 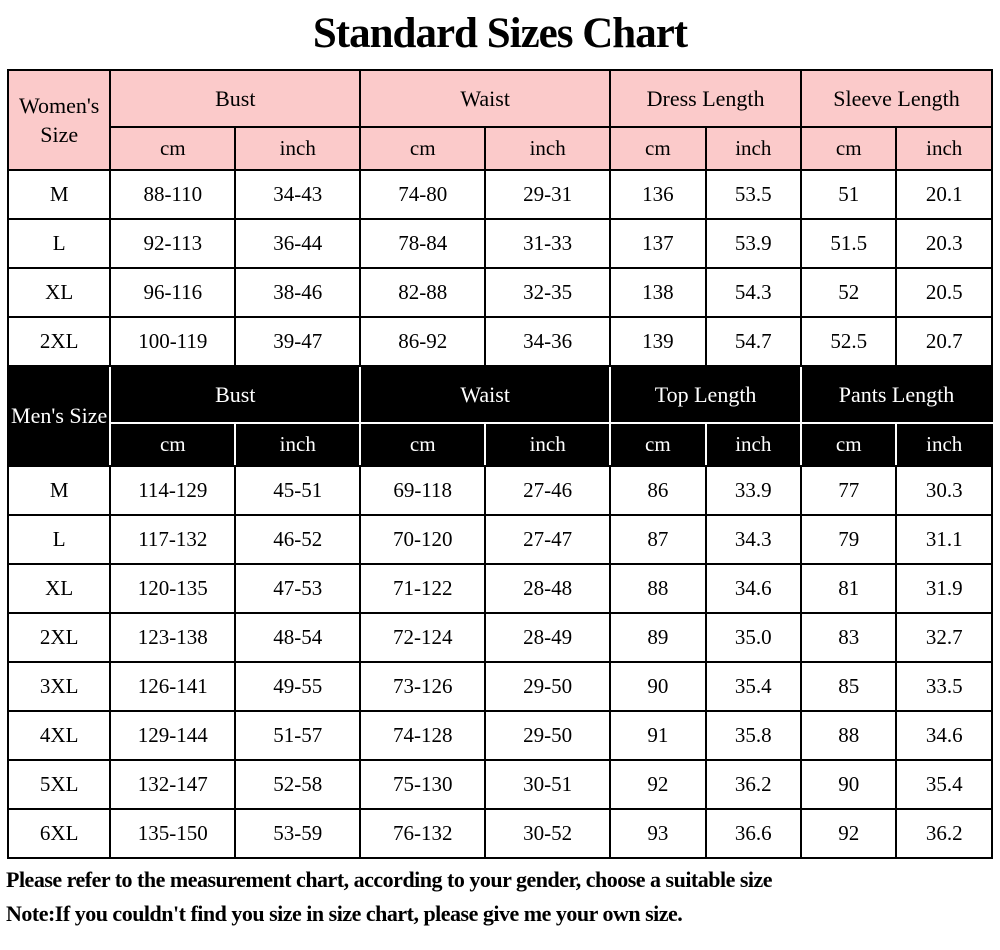 I want to click on table-row: M 88-110 34-43 74-80 29-31 136 53.5 51 20.1, so click(x=499, y=195).